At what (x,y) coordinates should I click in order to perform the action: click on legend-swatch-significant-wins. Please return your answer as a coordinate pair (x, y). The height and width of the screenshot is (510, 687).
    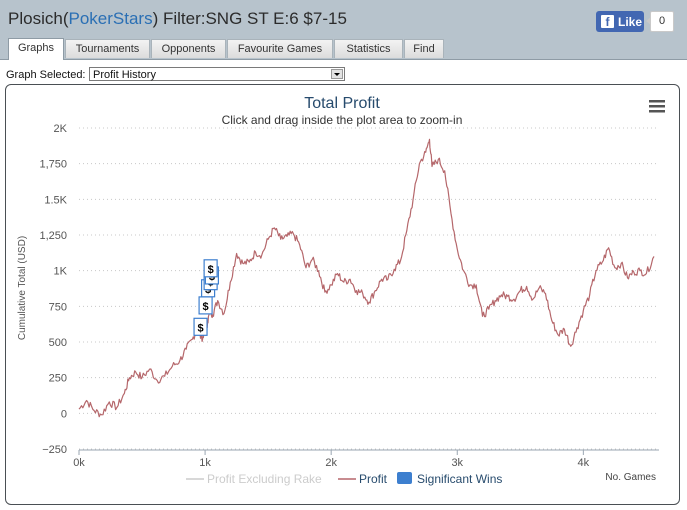
    Looking at the image, I should click on (404, 478).